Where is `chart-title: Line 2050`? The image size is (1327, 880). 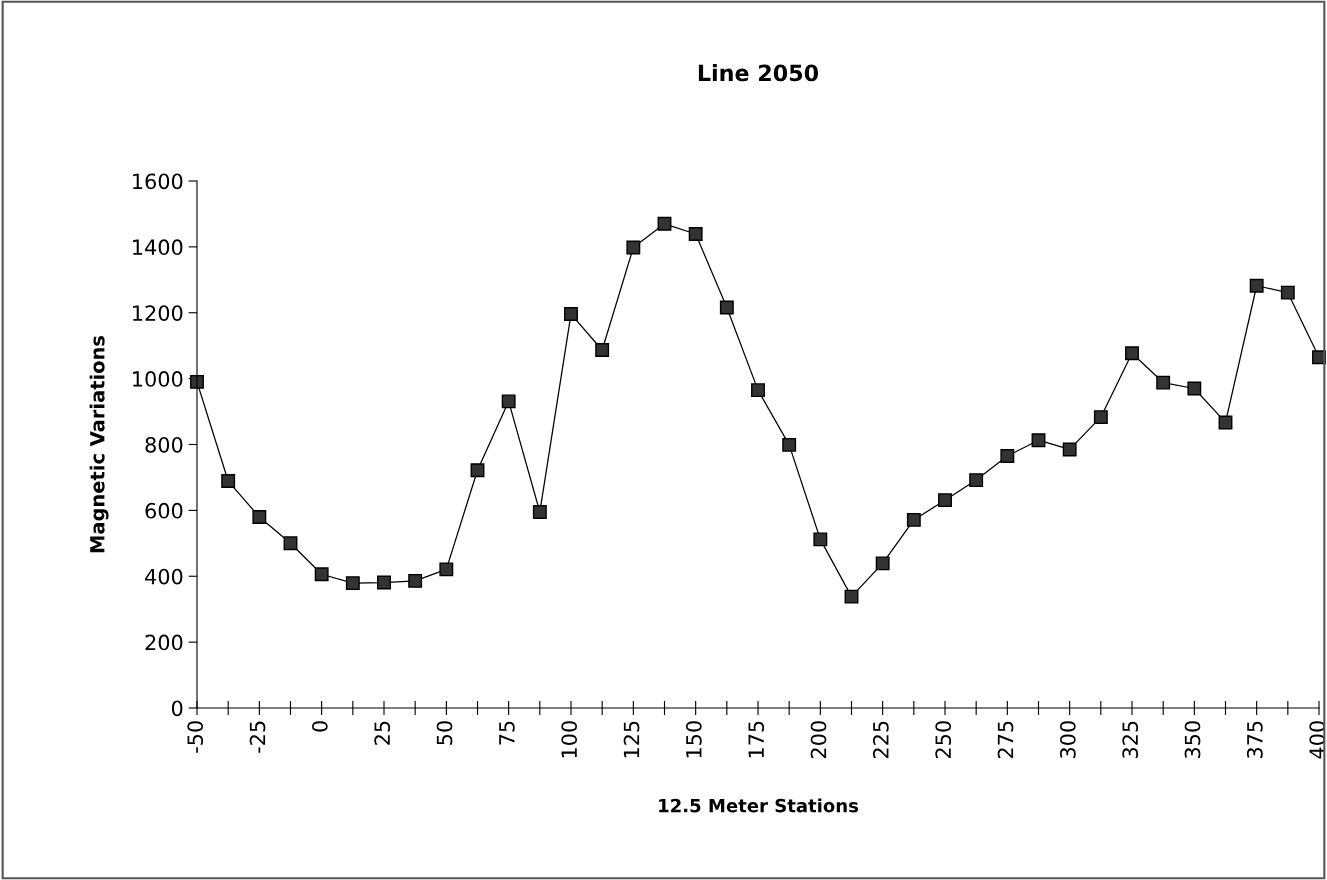 chart-title: Line 2050 is located at coordinates (758, 73).